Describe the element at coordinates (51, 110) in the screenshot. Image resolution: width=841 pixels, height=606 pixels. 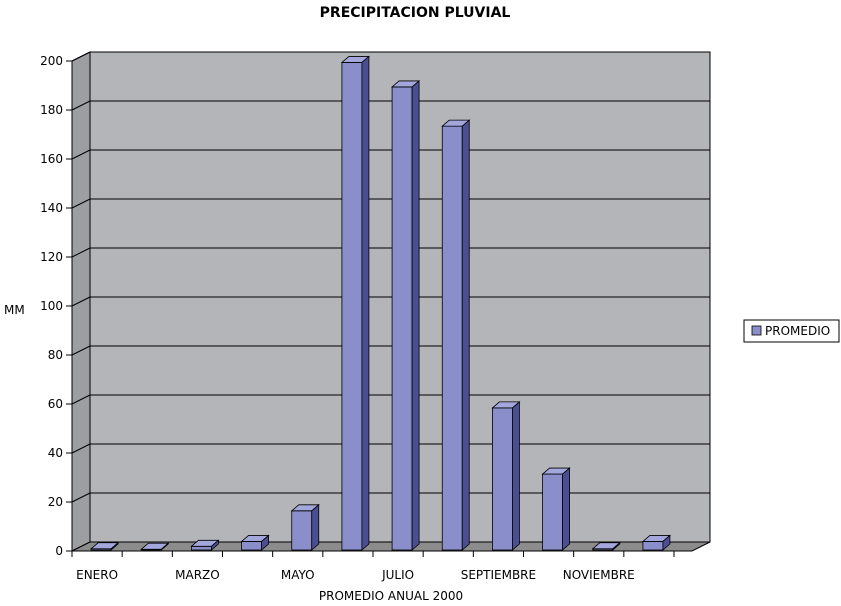
I see `y-tick-label: 180` at that location.